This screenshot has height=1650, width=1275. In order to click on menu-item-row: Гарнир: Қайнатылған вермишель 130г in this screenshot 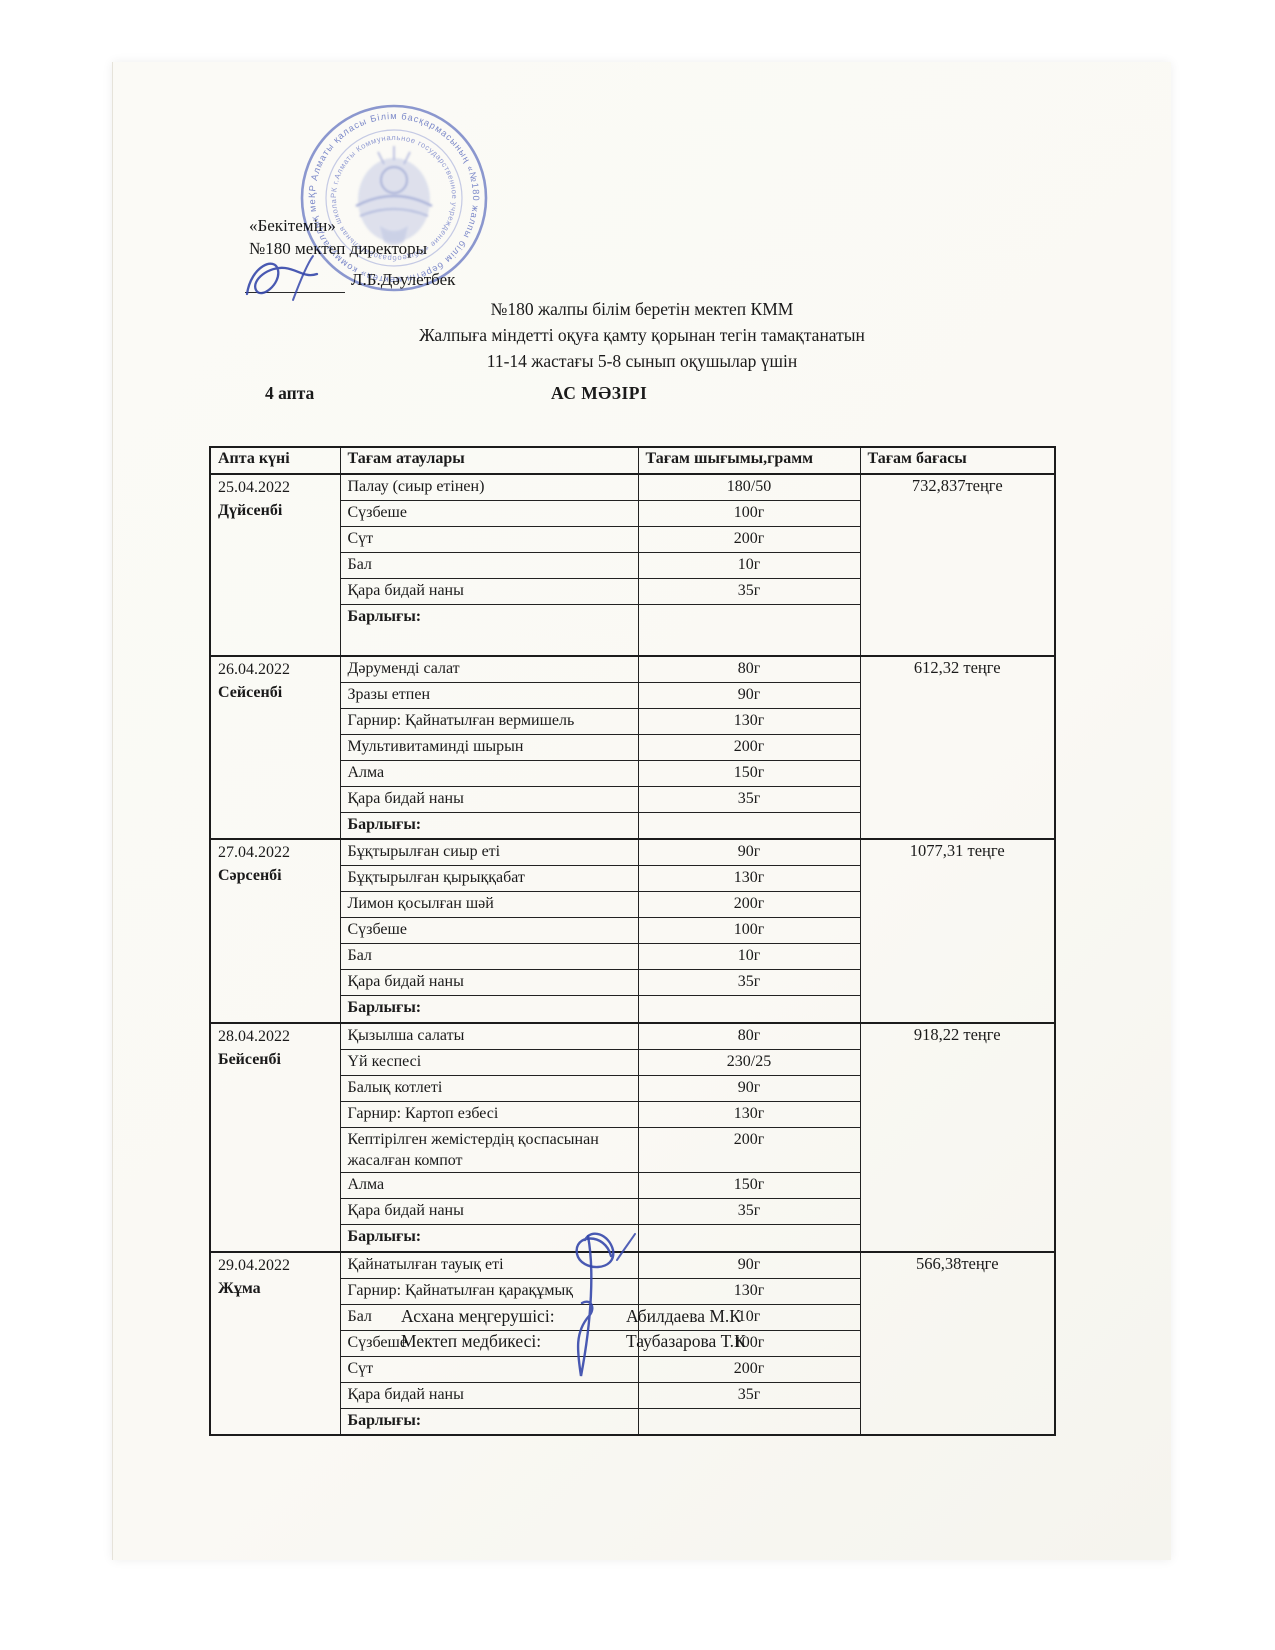, I will do `click(632, 721)`.